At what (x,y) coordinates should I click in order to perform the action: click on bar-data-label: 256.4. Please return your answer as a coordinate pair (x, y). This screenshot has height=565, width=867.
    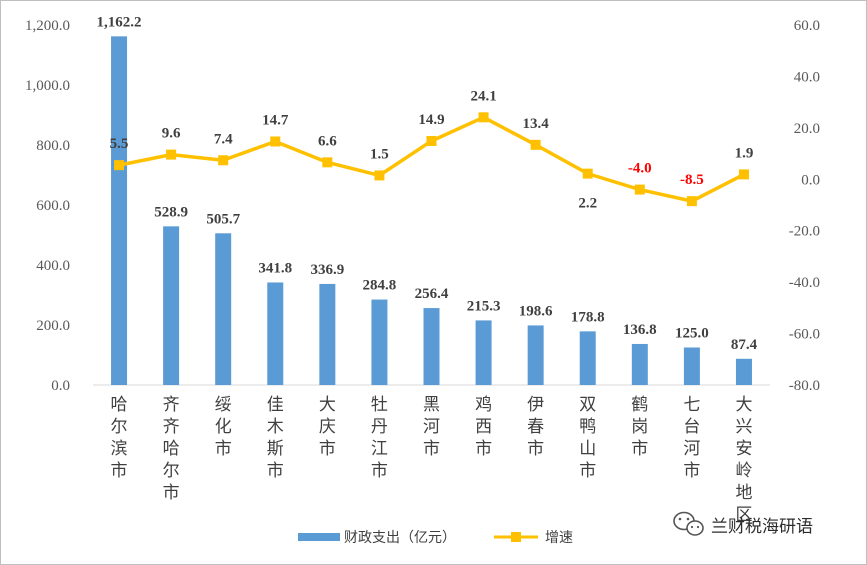
    Looking at the image, I should click on (432, 294).